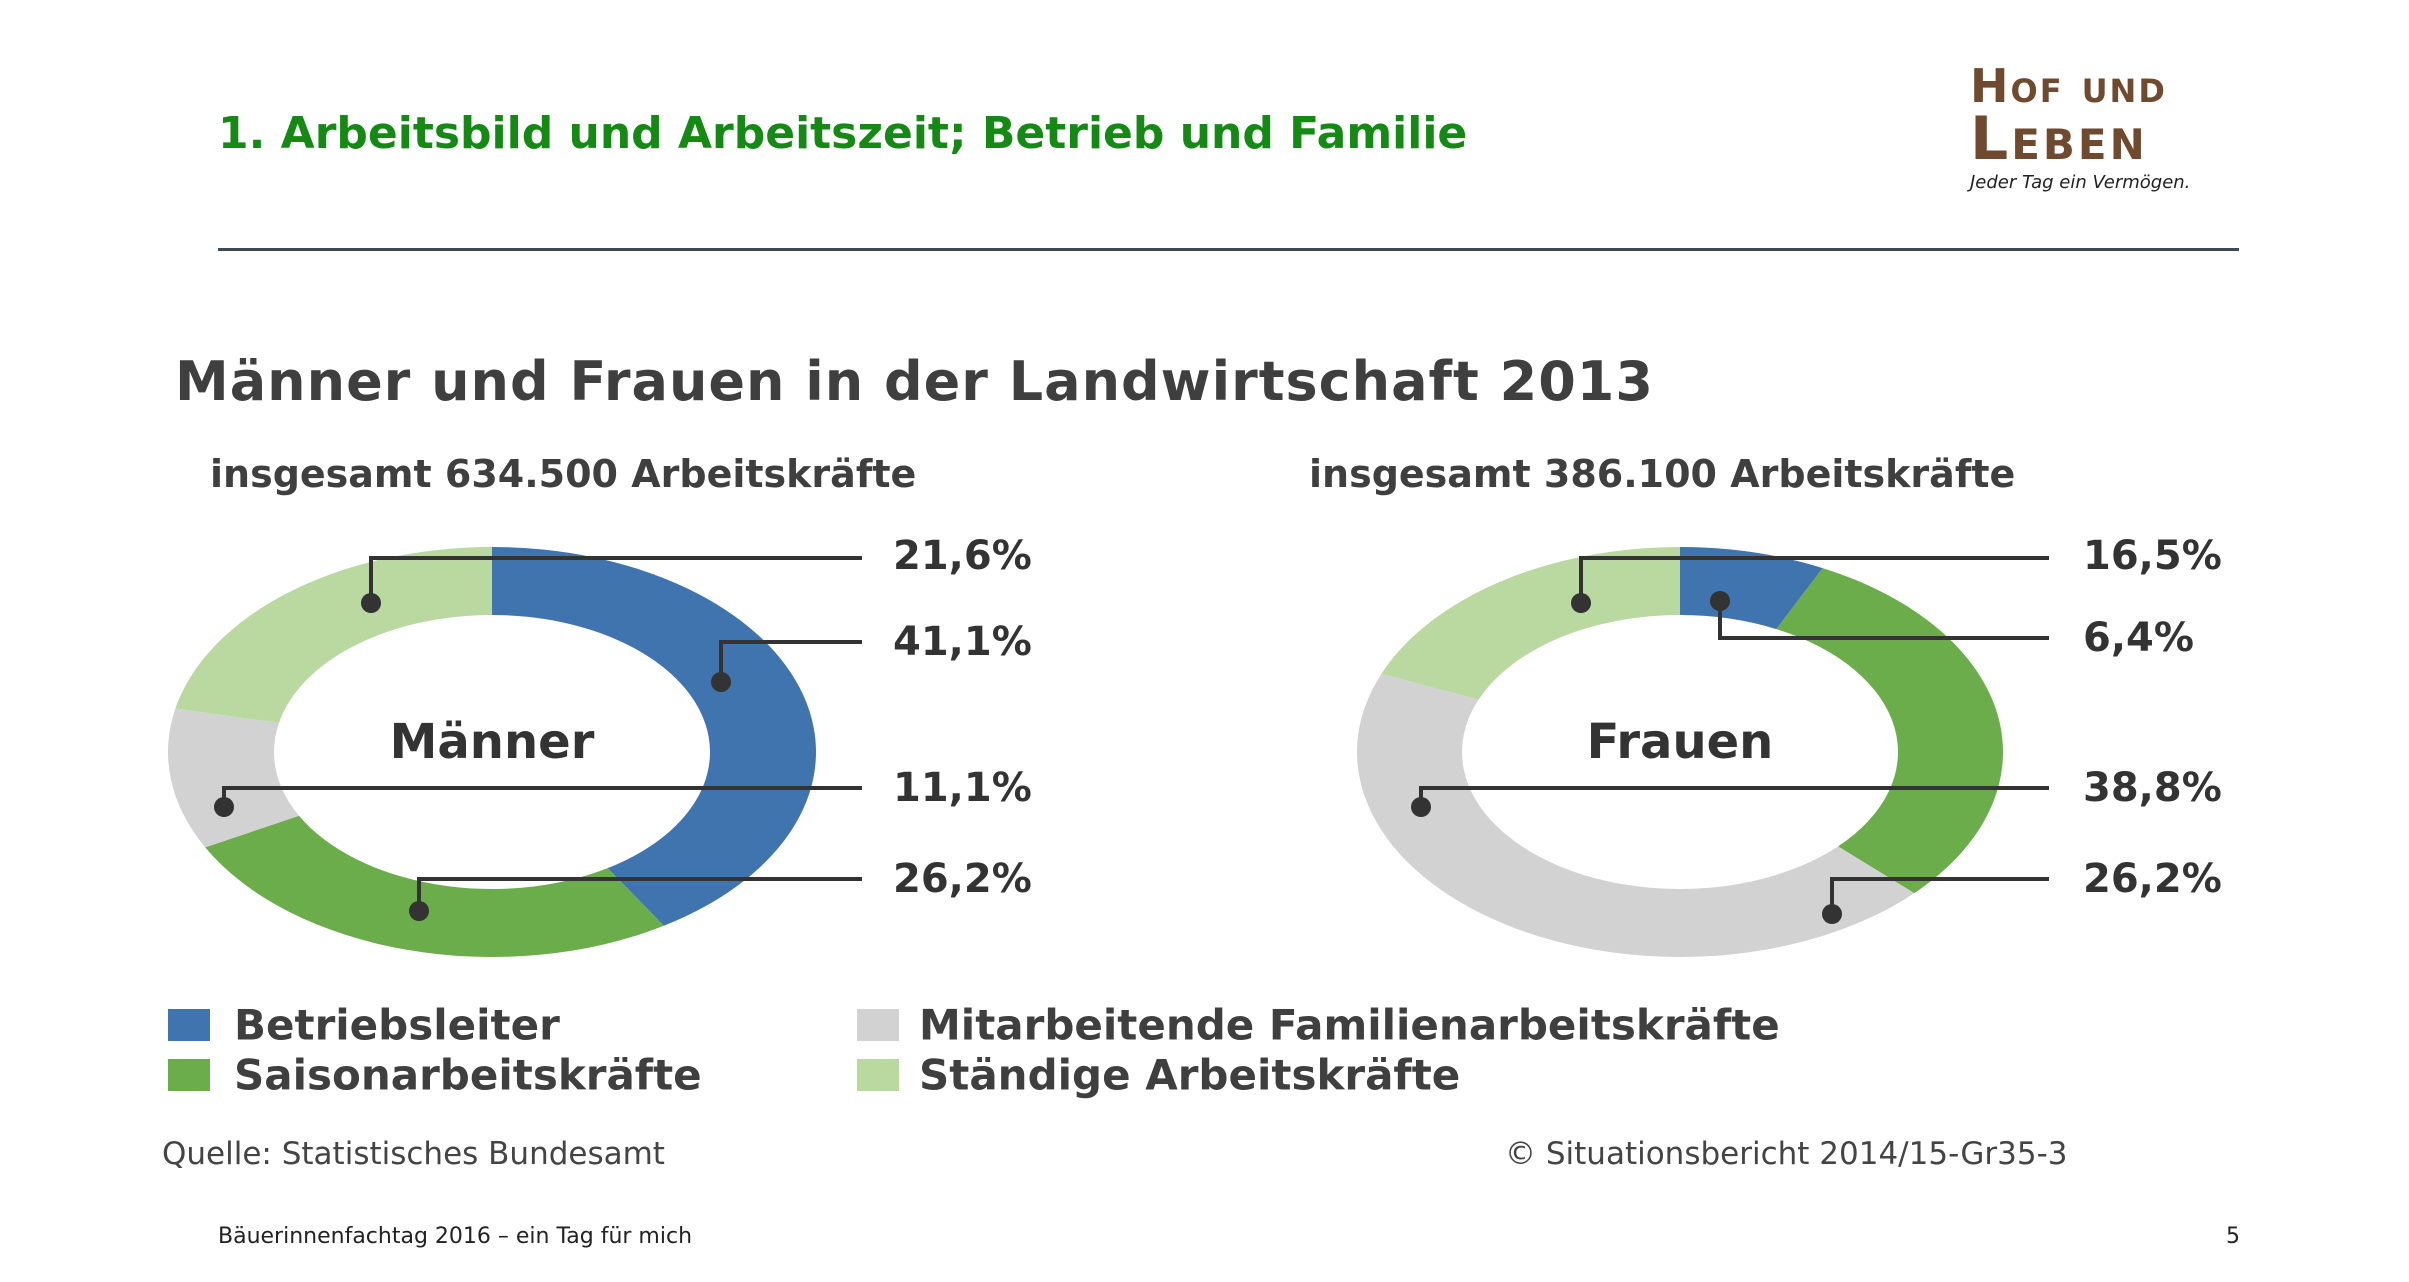 This screenshot has width=2409, height=1282. What do you see at coordinates (1680, 742) in the screenshot?
I see `center-label-frauen: Frauen` at bounding box center [1680, 742].